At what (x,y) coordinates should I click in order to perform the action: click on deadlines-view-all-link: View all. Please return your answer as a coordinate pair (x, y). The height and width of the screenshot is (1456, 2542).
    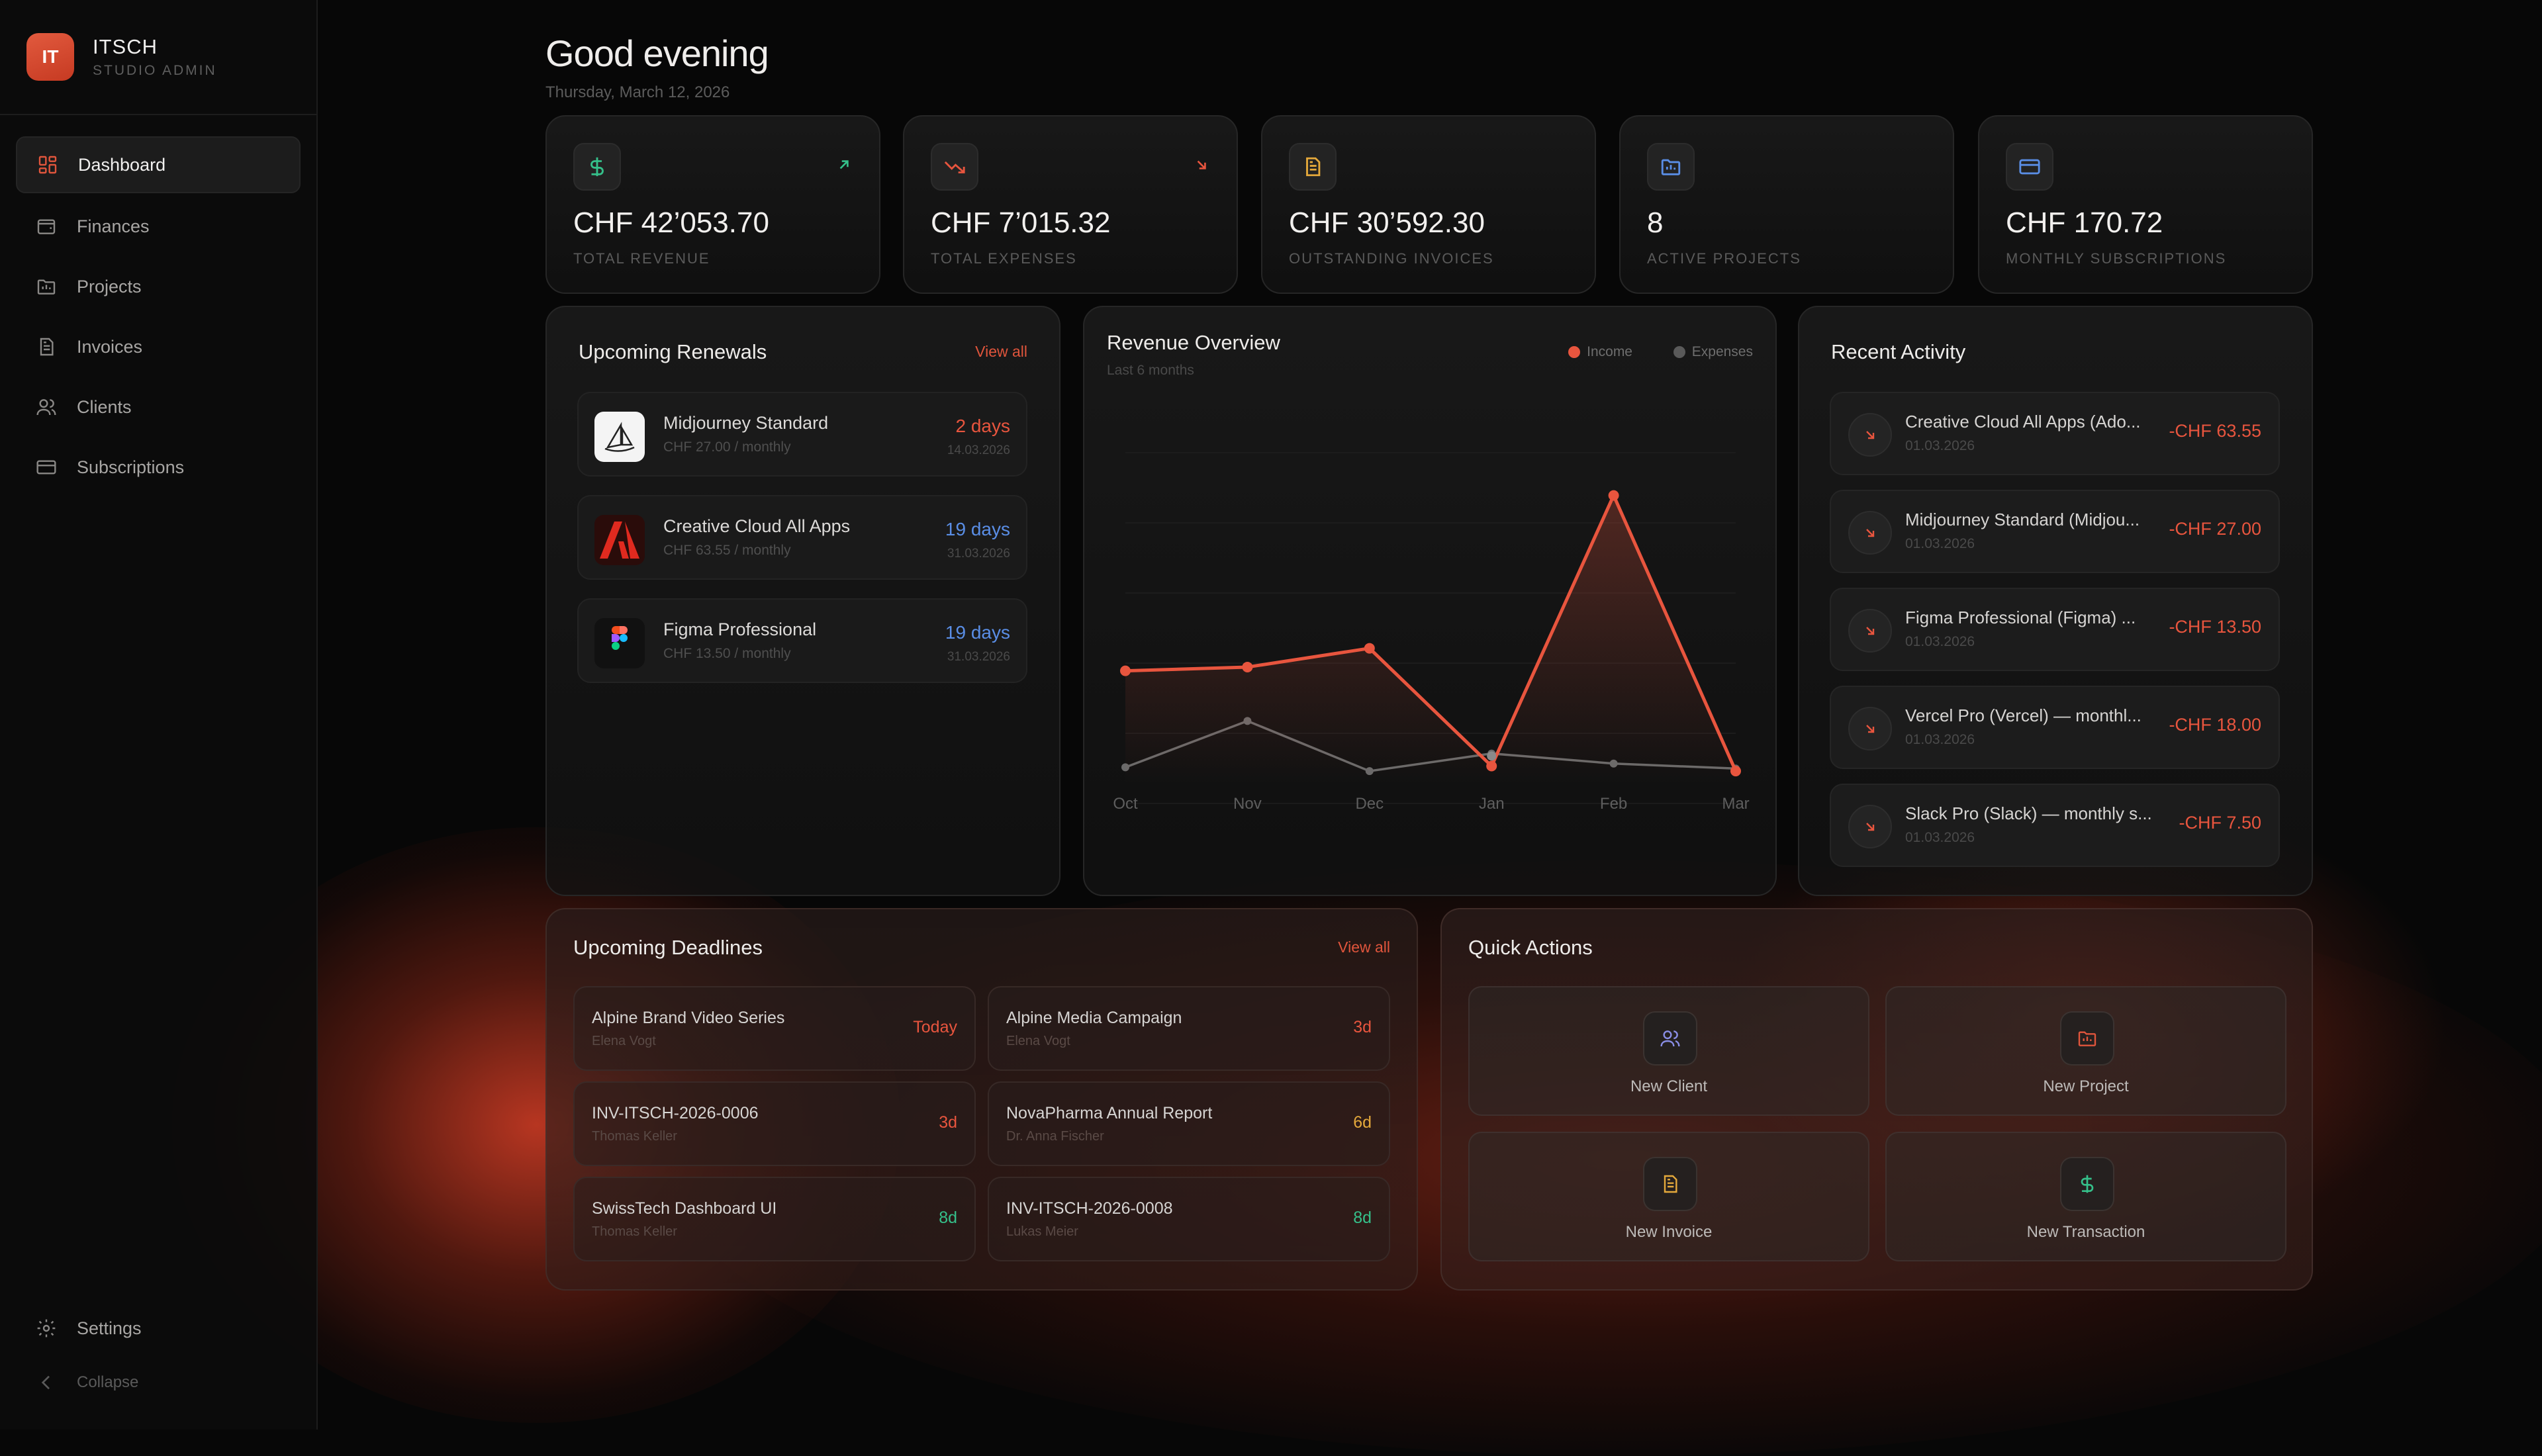
    Looking at the image, I should click on (1364, 947).